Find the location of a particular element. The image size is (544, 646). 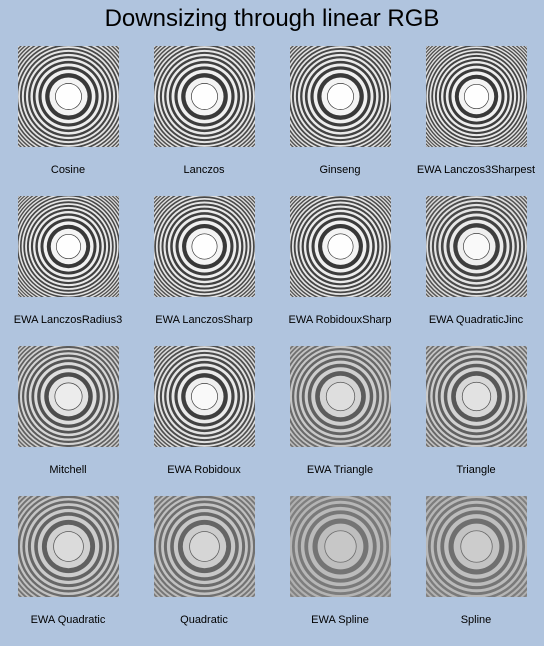

filter-cell: EWA Spline is located at coordinates (340, 571).